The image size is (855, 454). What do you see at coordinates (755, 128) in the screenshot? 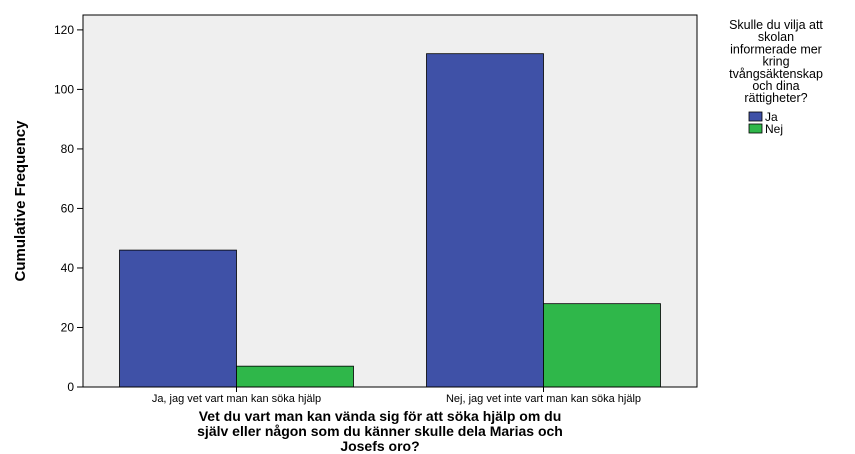
I see `legend-swatch-nej` at bounding box center [755, 128].